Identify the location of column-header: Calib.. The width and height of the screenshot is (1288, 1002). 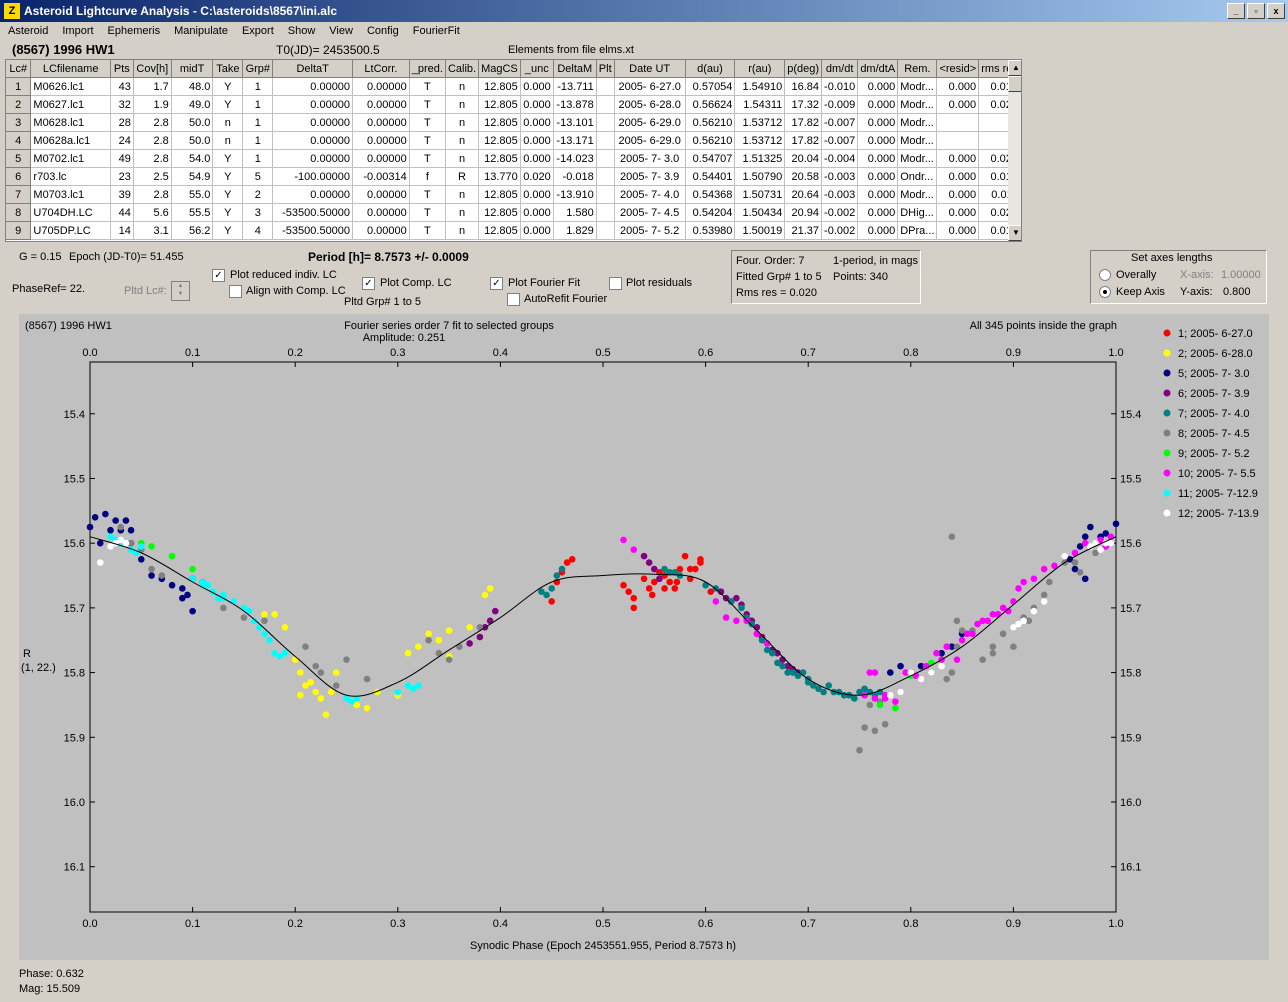
(462, 69).